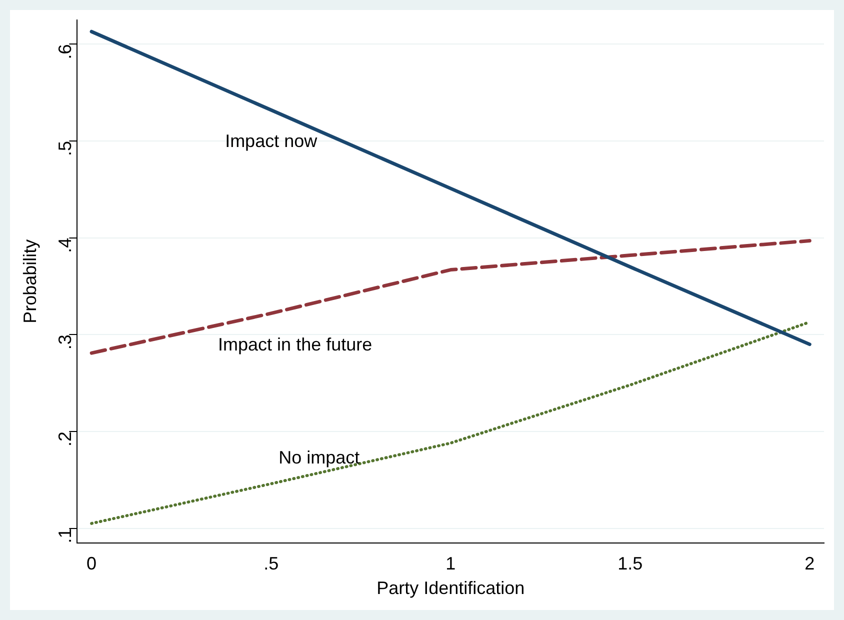  What do you see at coordinates (65, 245) in the screenshot?
I see `y-tick-label: .4` at bounding box center [65, 245].